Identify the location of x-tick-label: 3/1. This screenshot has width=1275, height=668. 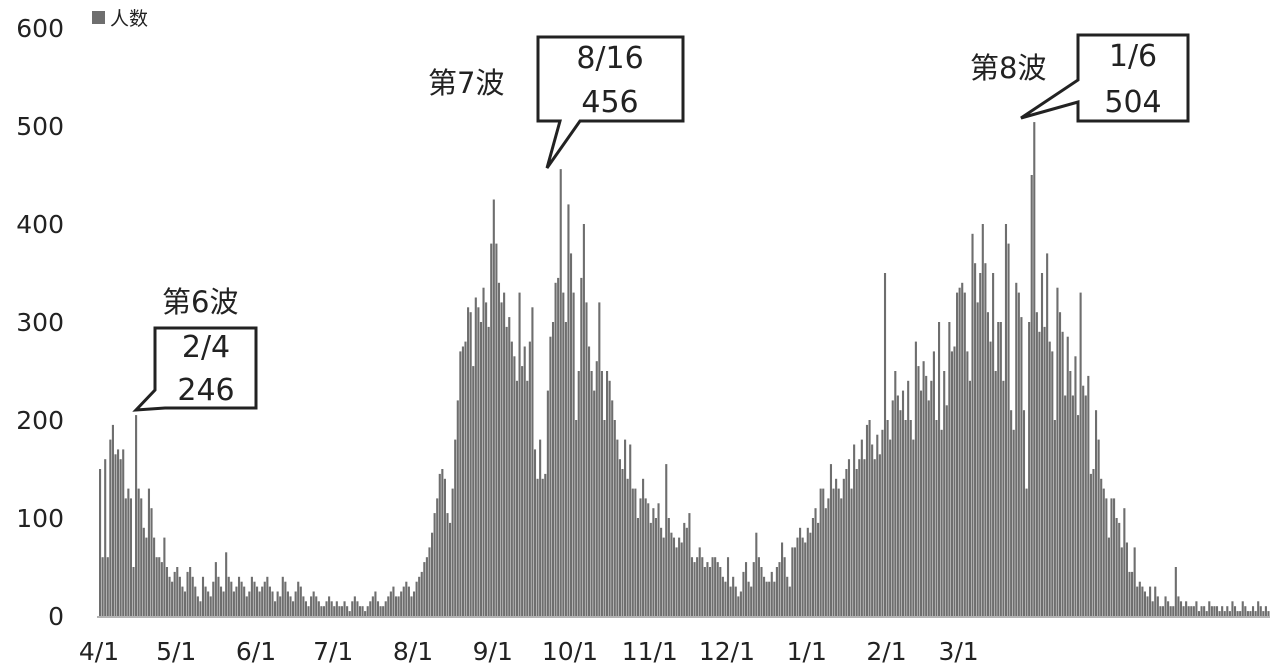
(958, 651).